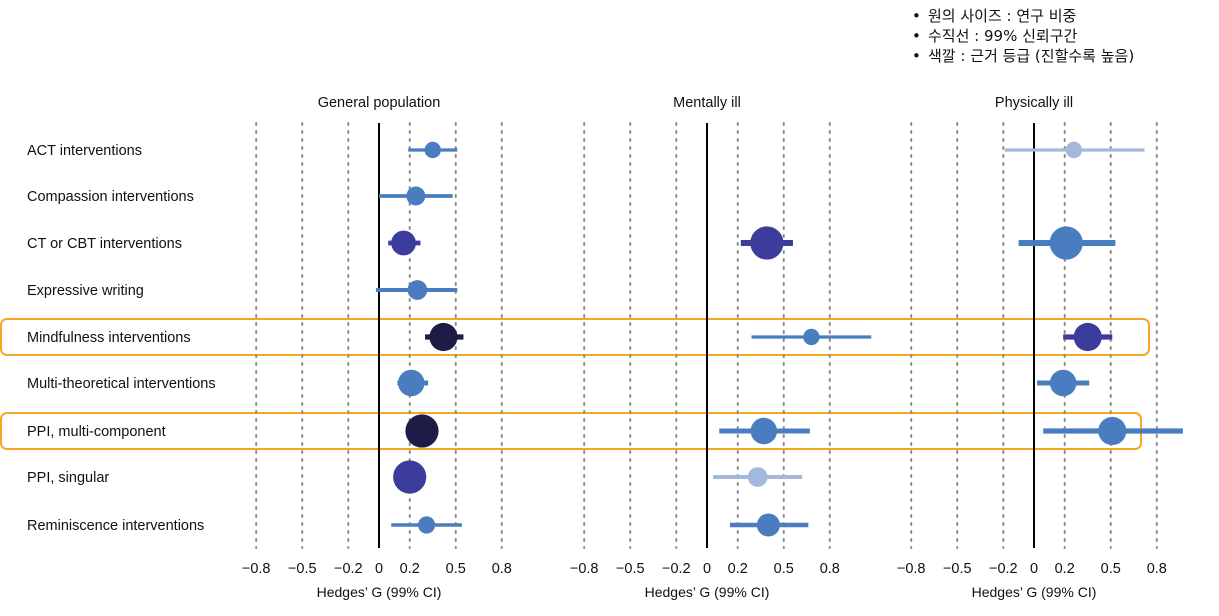 This screenshot has width=1219, height=616. Describe the element at coordinates (256, 569) in the screenshot. I see `tick-label-general-population: −0.8` at that location.